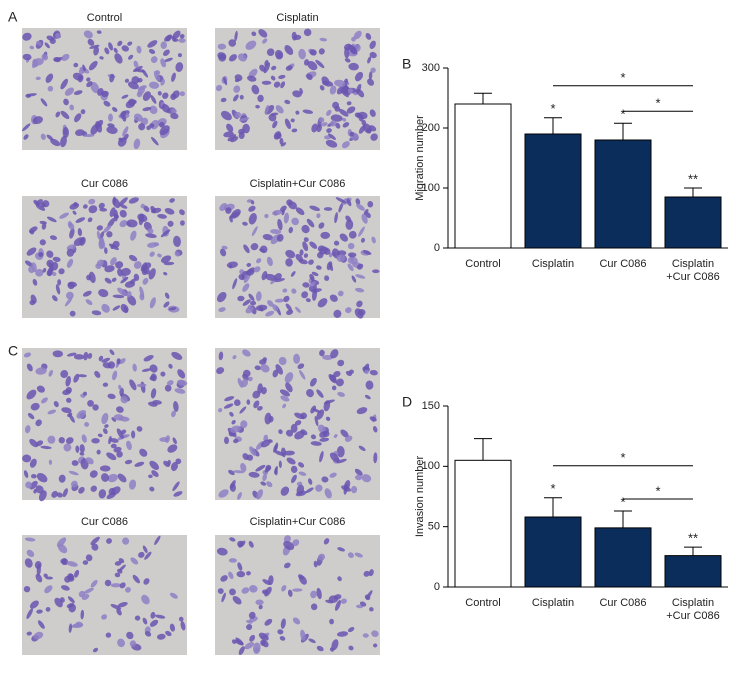 This screenshot has height=677, width=756. What do you see at coordinates (420, 158) in the screenshot?
I see `y-axis-label: Migration number` at bounding box center [420, 158].